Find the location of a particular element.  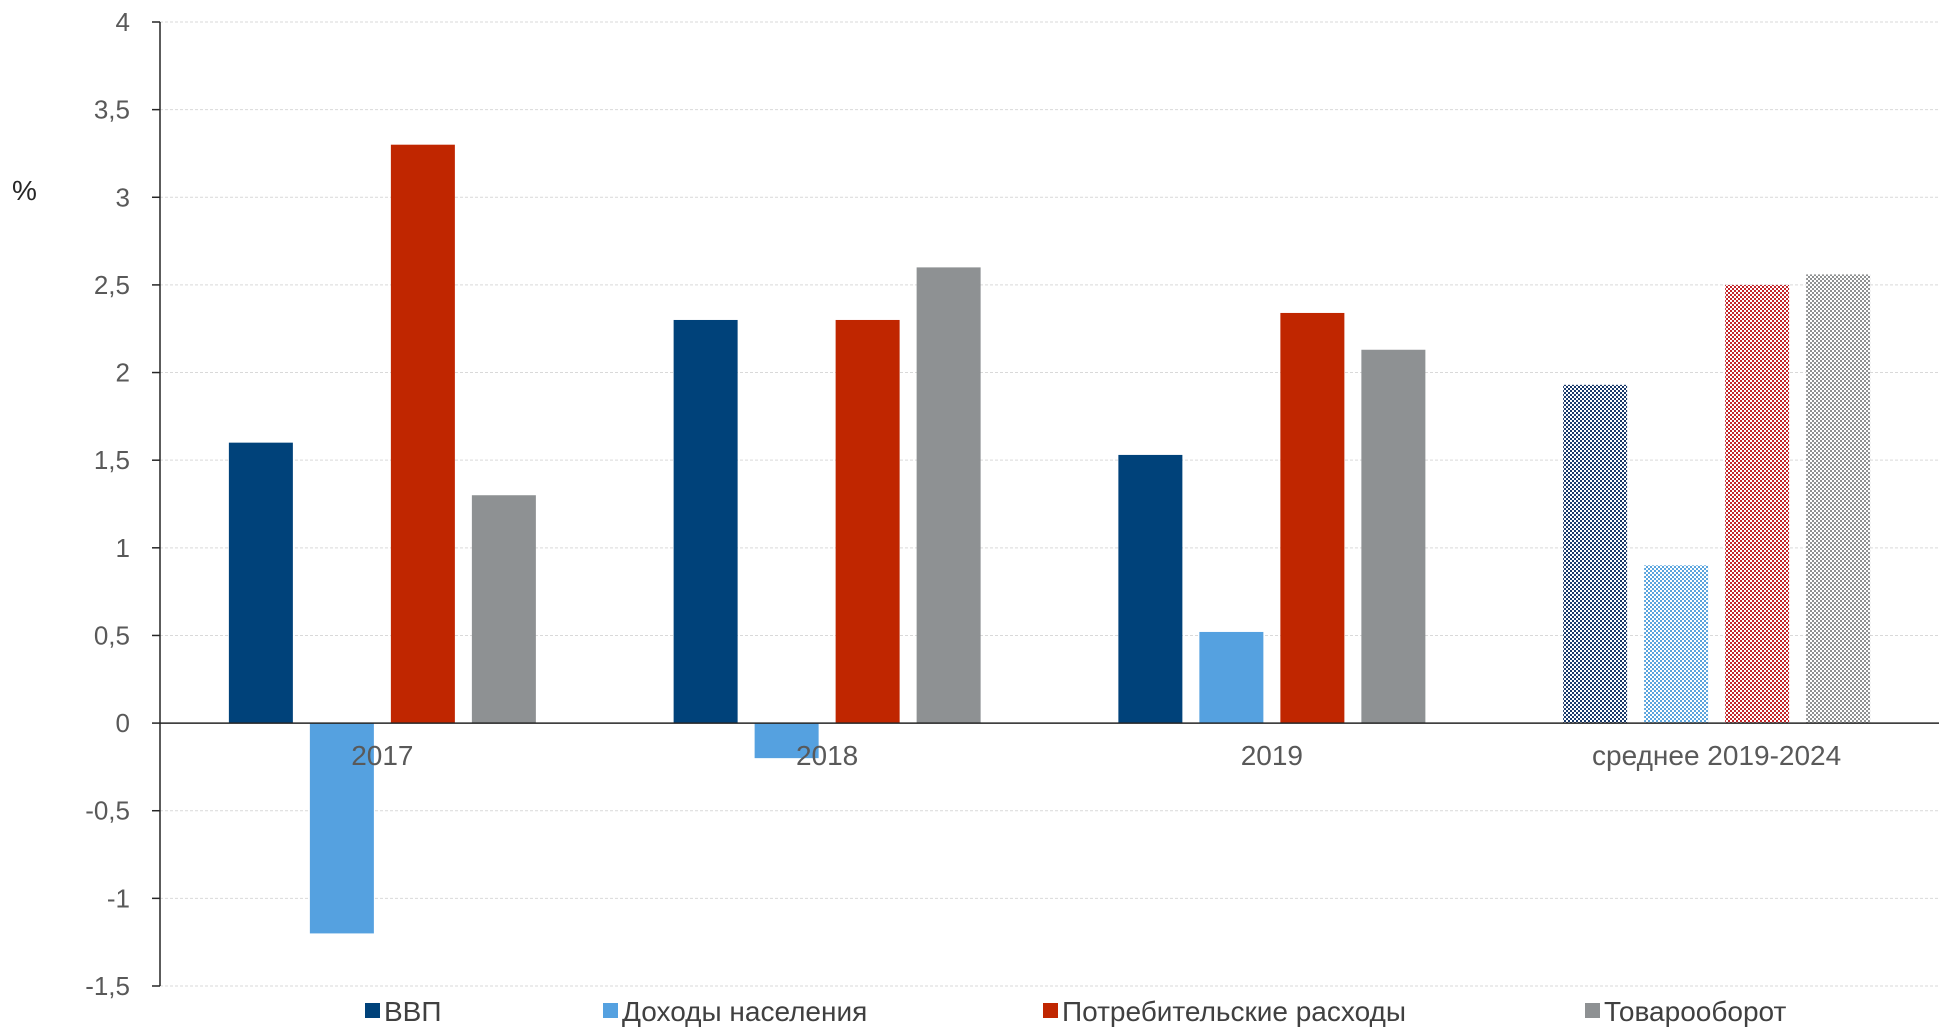

legend-label: Товарооборот is located at coordinates (1695, 1011).